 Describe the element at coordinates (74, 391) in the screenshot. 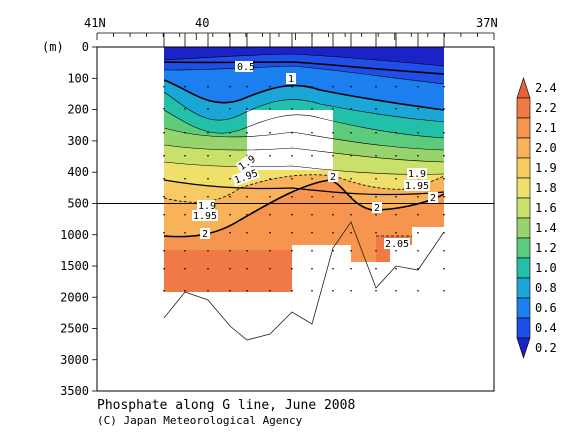

I see `y-tick-label: 3500` at that location.